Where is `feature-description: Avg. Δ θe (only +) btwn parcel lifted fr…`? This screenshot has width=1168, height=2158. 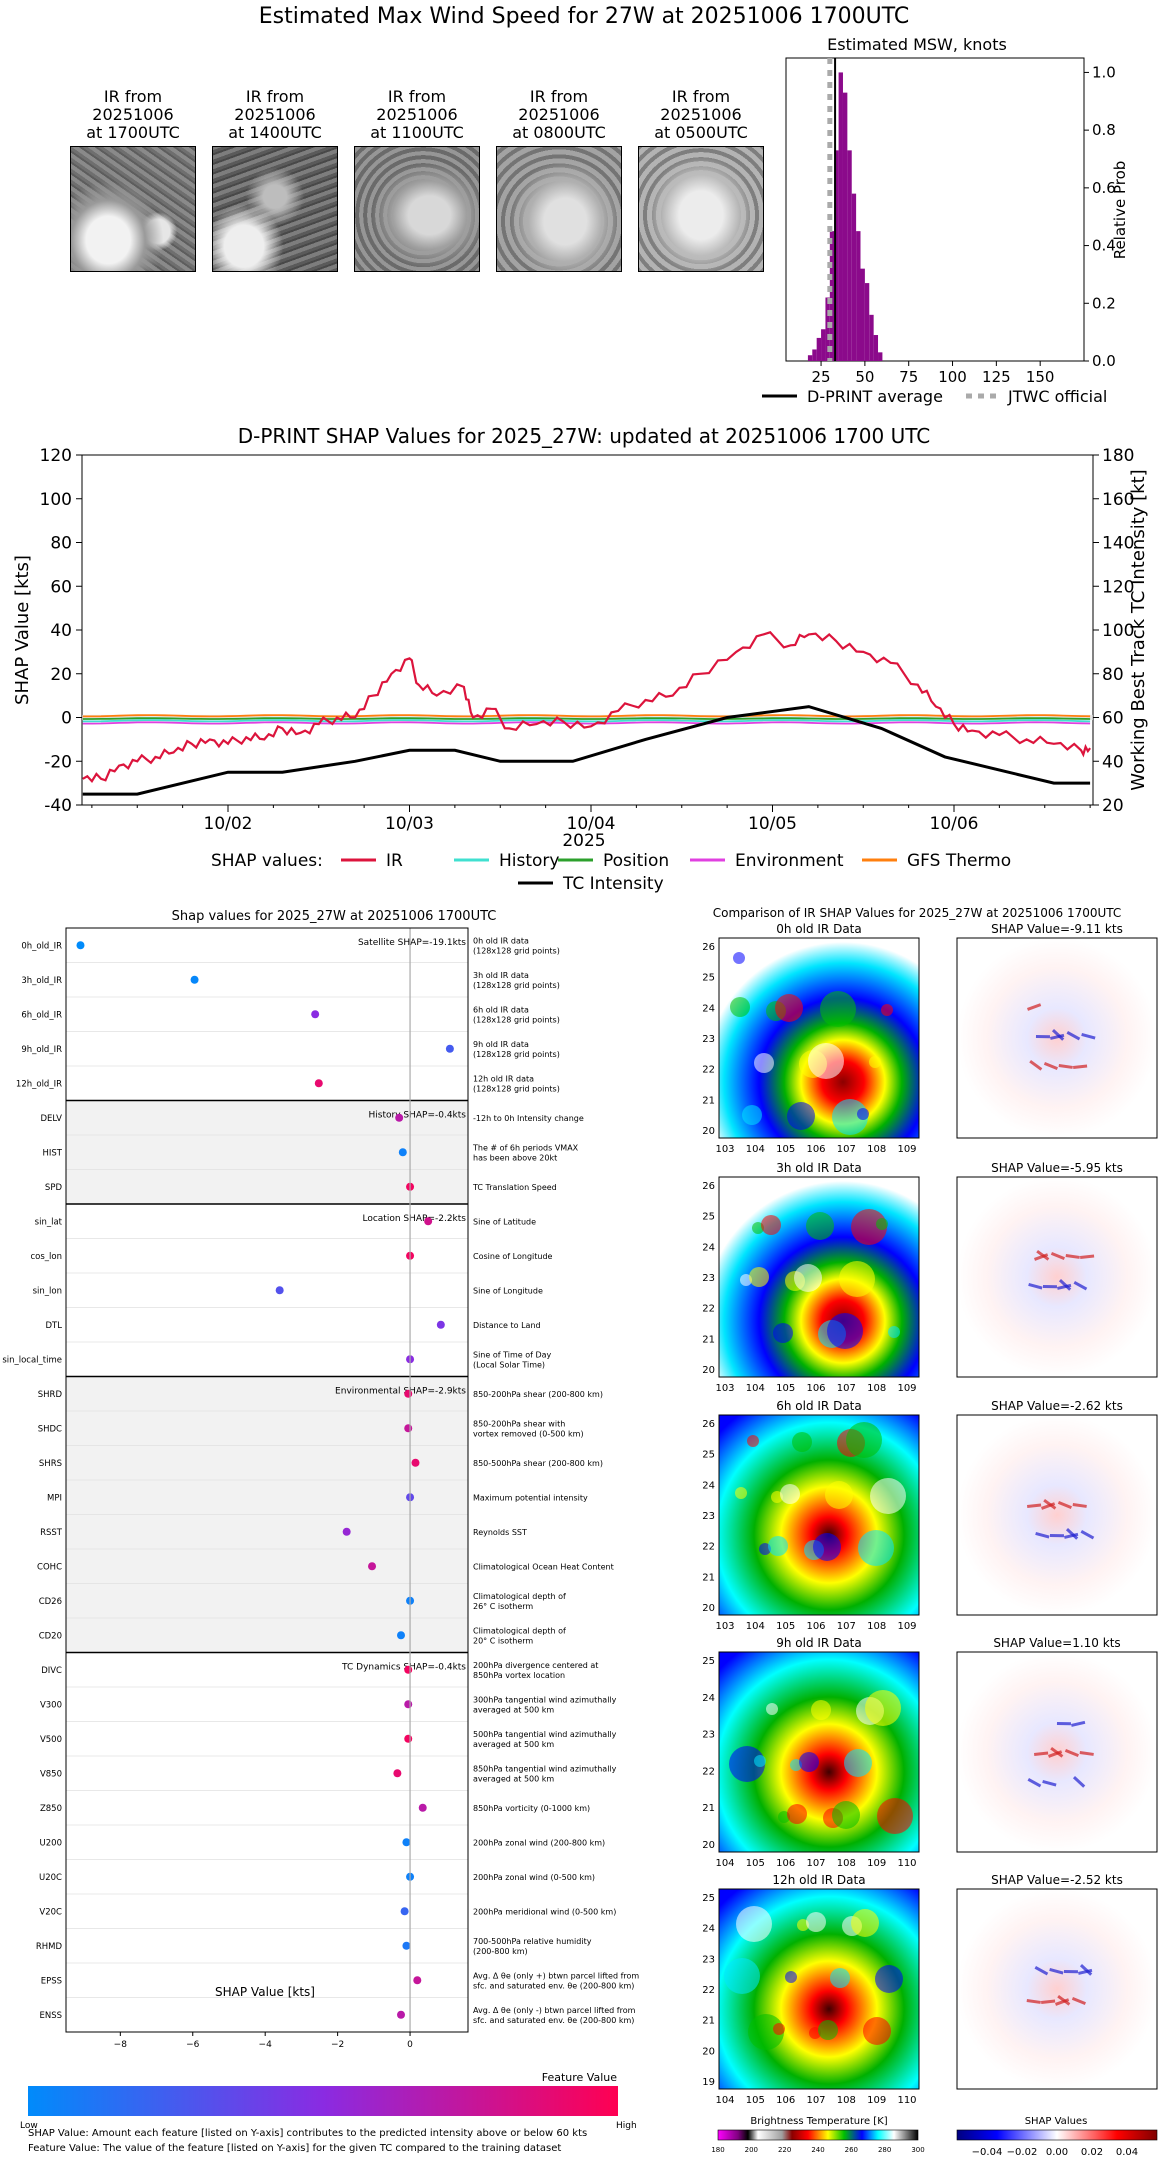
feature-description: Avg. Δ θe (only +) btwn parcel lifted fr… is located at coordinates (556, 1975).